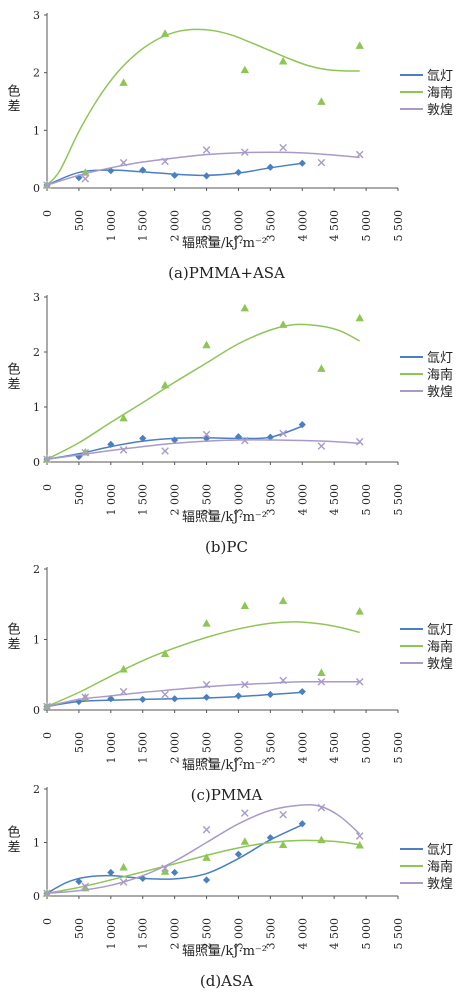  Describe the element at coordinates (47, 921) in the screenshot. I see `x-tick-label: 0` at that location.